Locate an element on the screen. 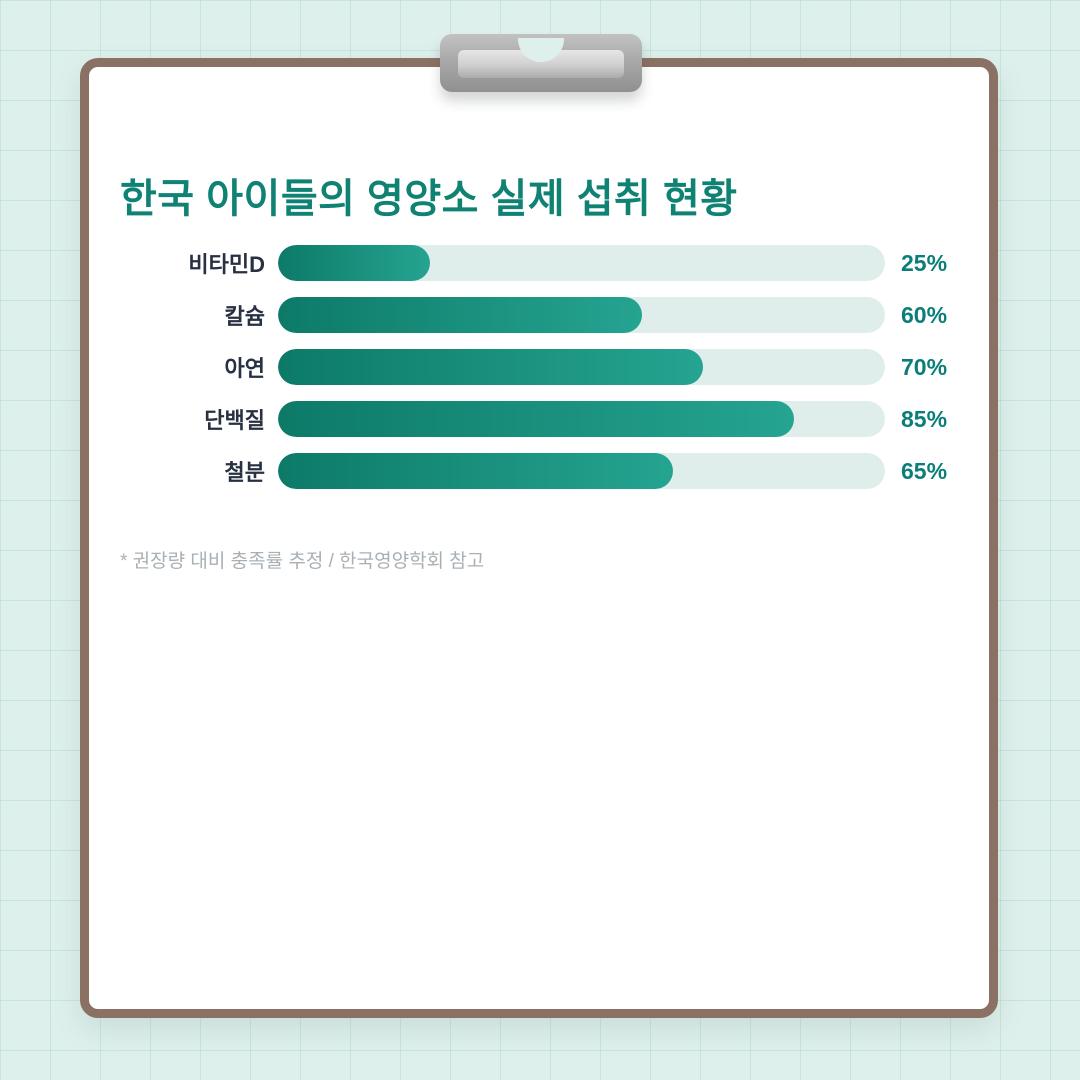  bar-row: 비타민D 25% is located at coordinates (537, 263).